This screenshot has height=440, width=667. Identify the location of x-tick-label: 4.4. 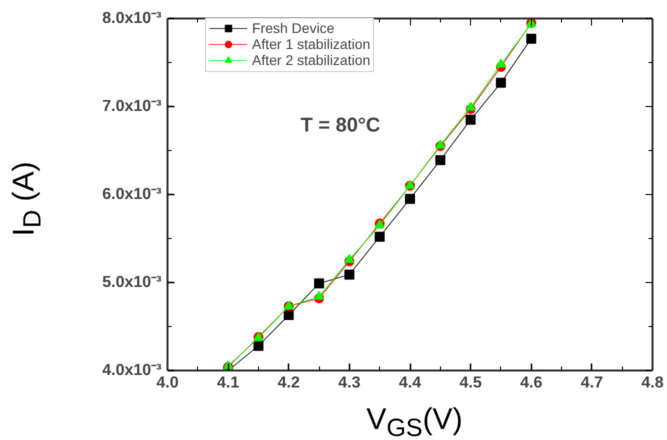
(410, 383).